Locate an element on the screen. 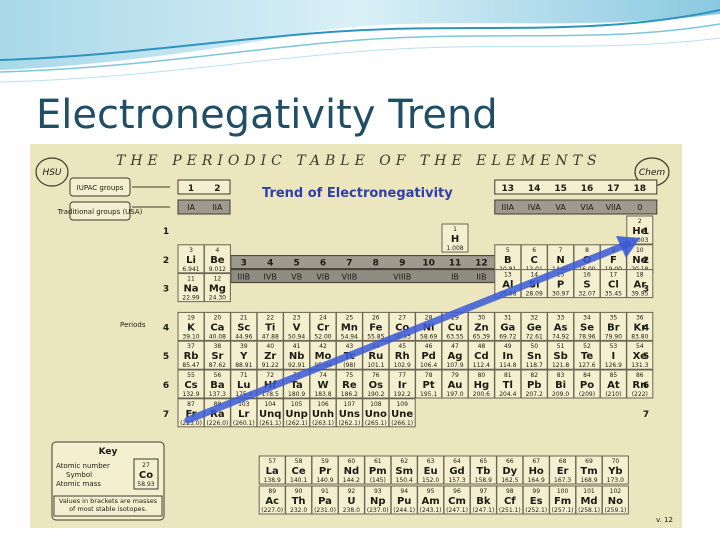 The width and height of the screenshot is (720, 540). atomic-mass: 92.91 is located at coordinates (296, 365).